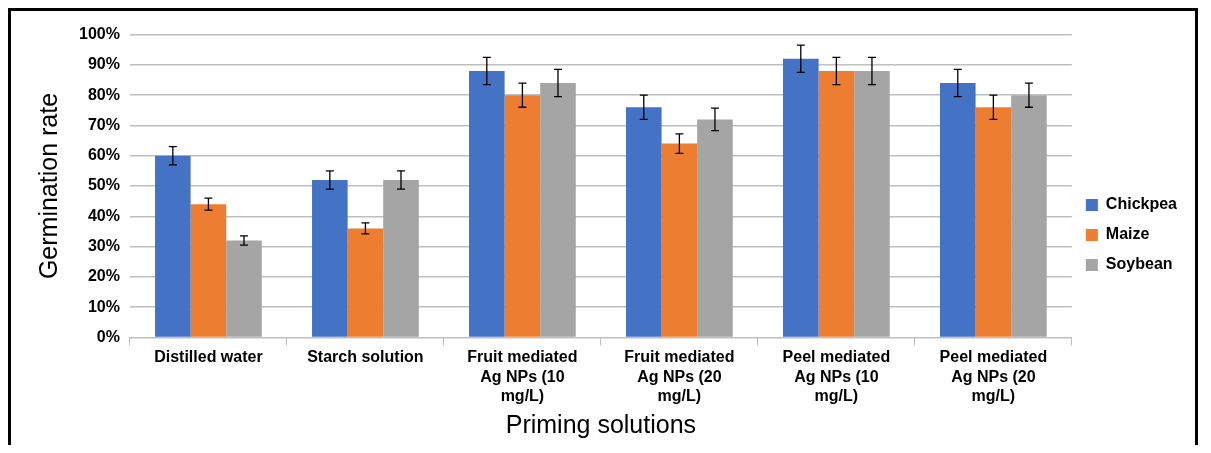 The width and height of the screenshot is (1211, 453). Describe the element at coordinates (836, 376) in the screenshot. I see `x-tick-label: Peel mediated Ag NPs (10 mg/L)` at that location.